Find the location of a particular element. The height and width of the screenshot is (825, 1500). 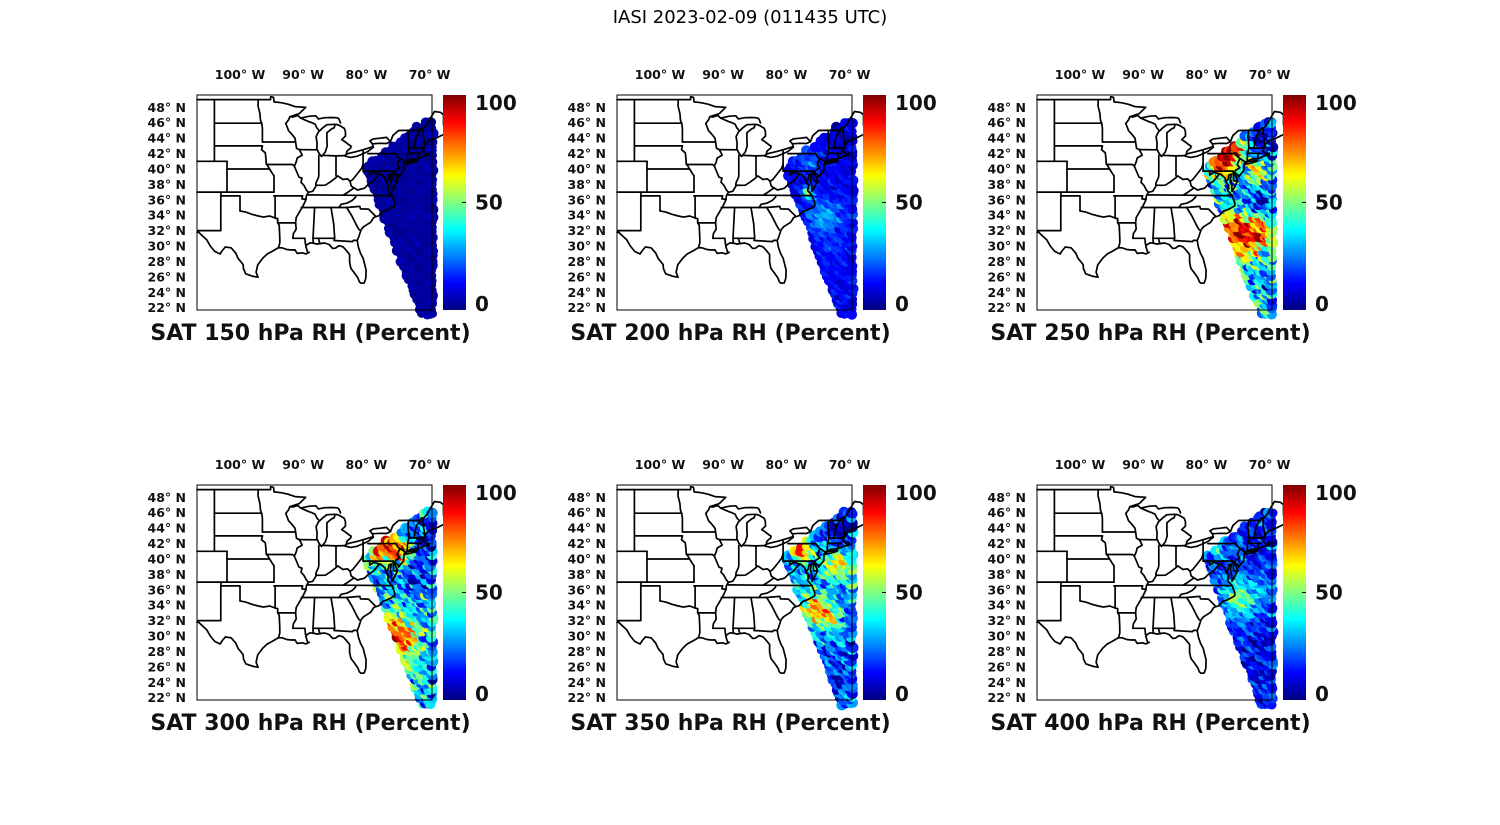

panel-title: SAT 200 hPa RH (Percent) is located at coordinates (730, 333).